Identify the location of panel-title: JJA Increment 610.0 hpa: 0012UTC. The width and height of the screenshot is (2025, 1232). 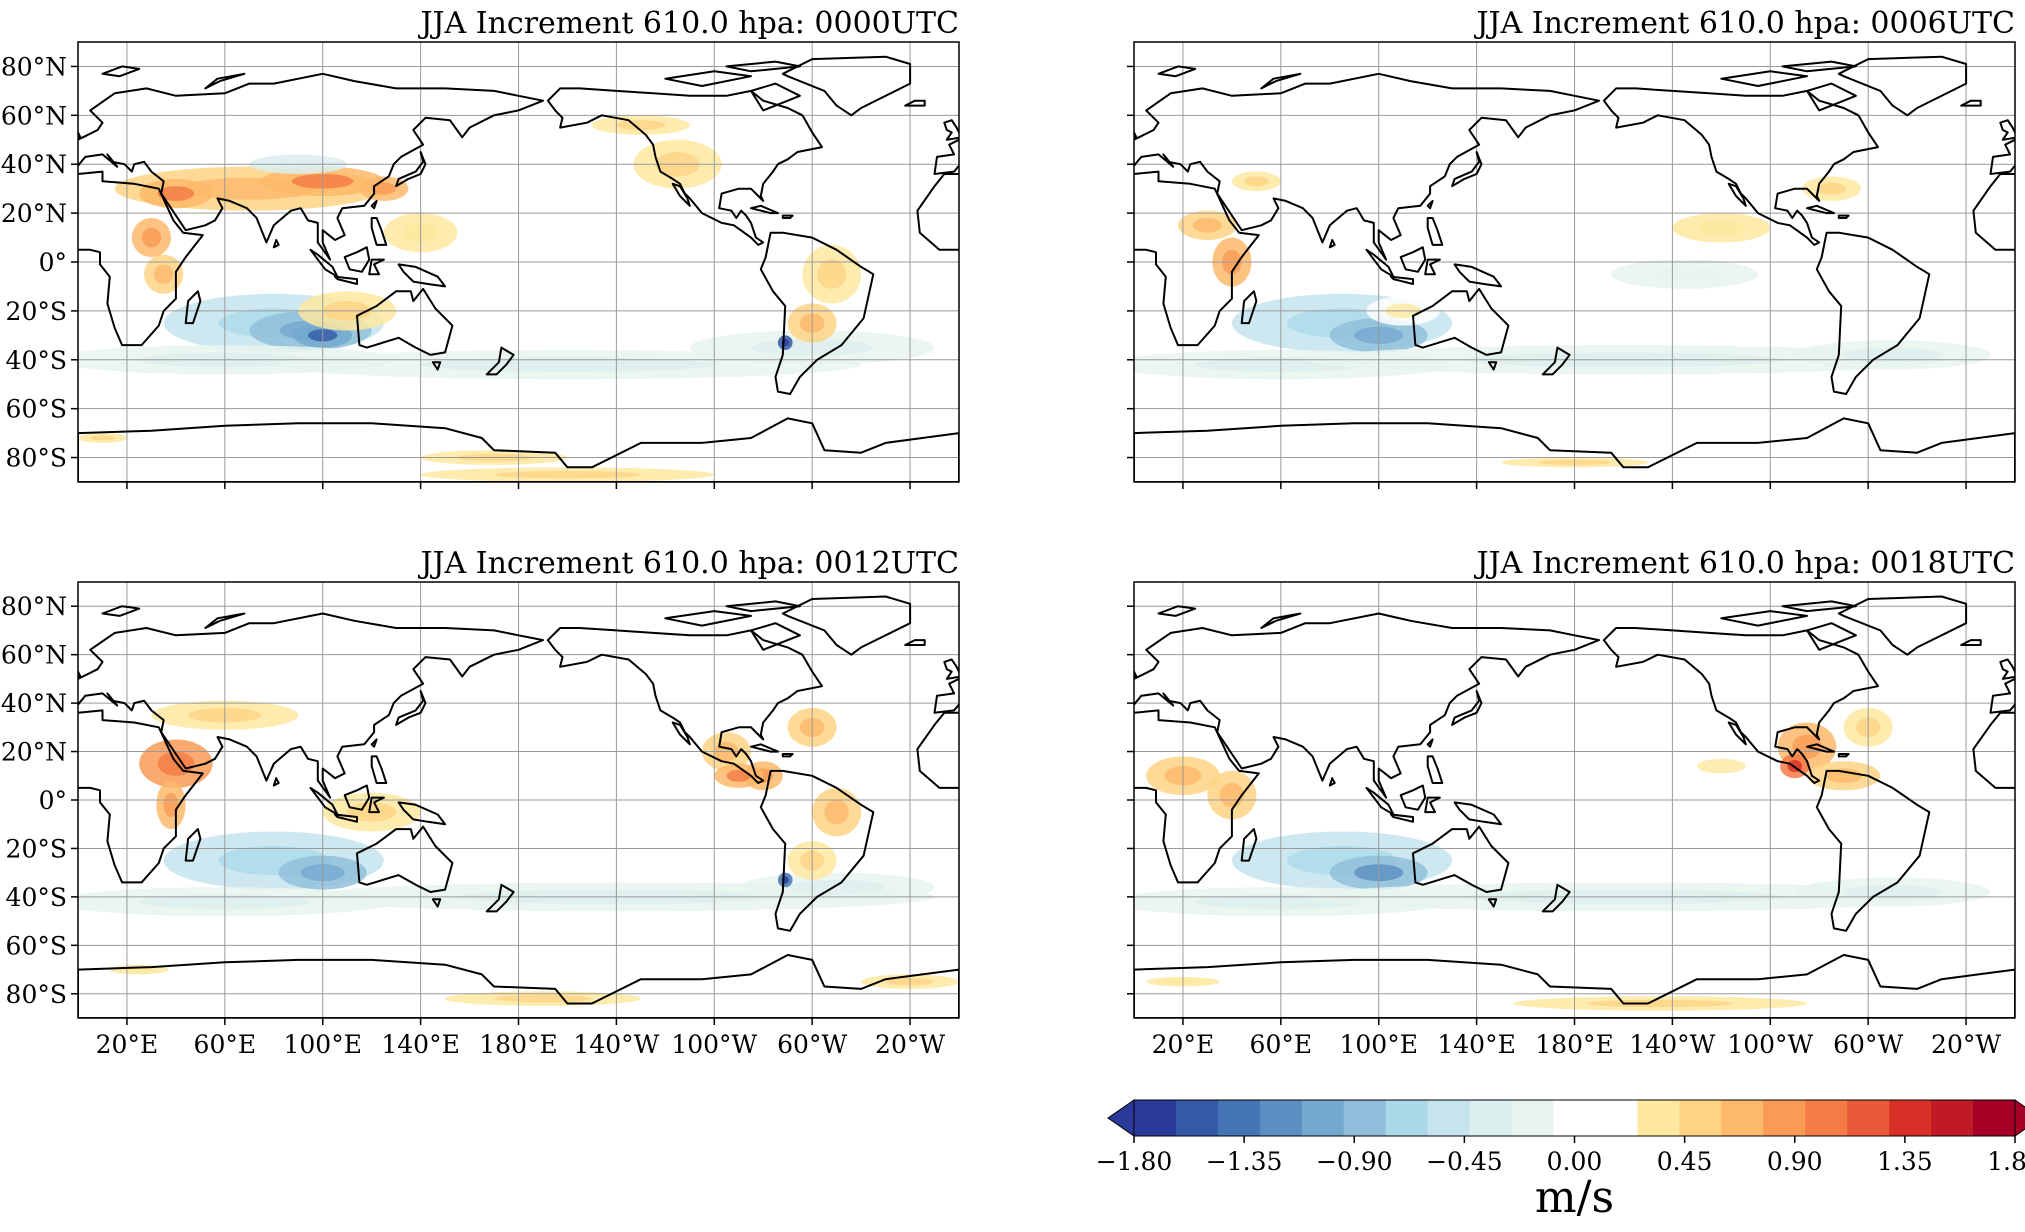
(688, 563).